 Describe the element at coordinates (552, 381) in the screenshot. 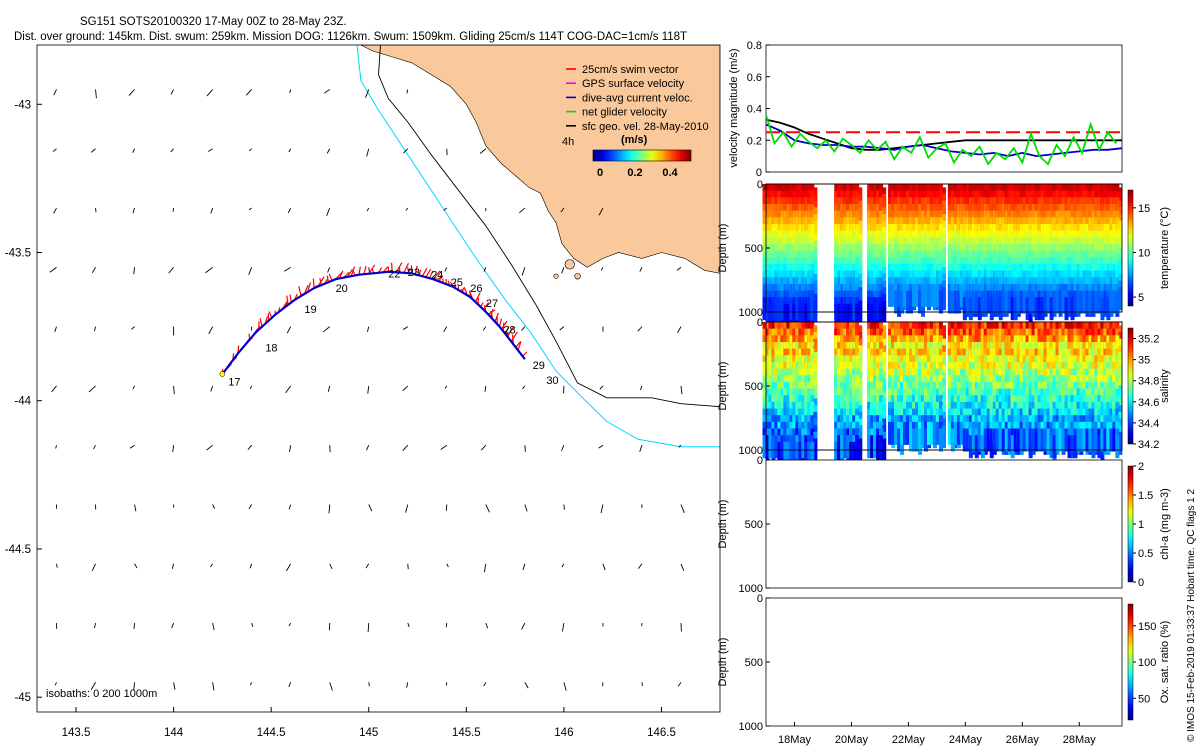

I see `day-label: 30` at that location.